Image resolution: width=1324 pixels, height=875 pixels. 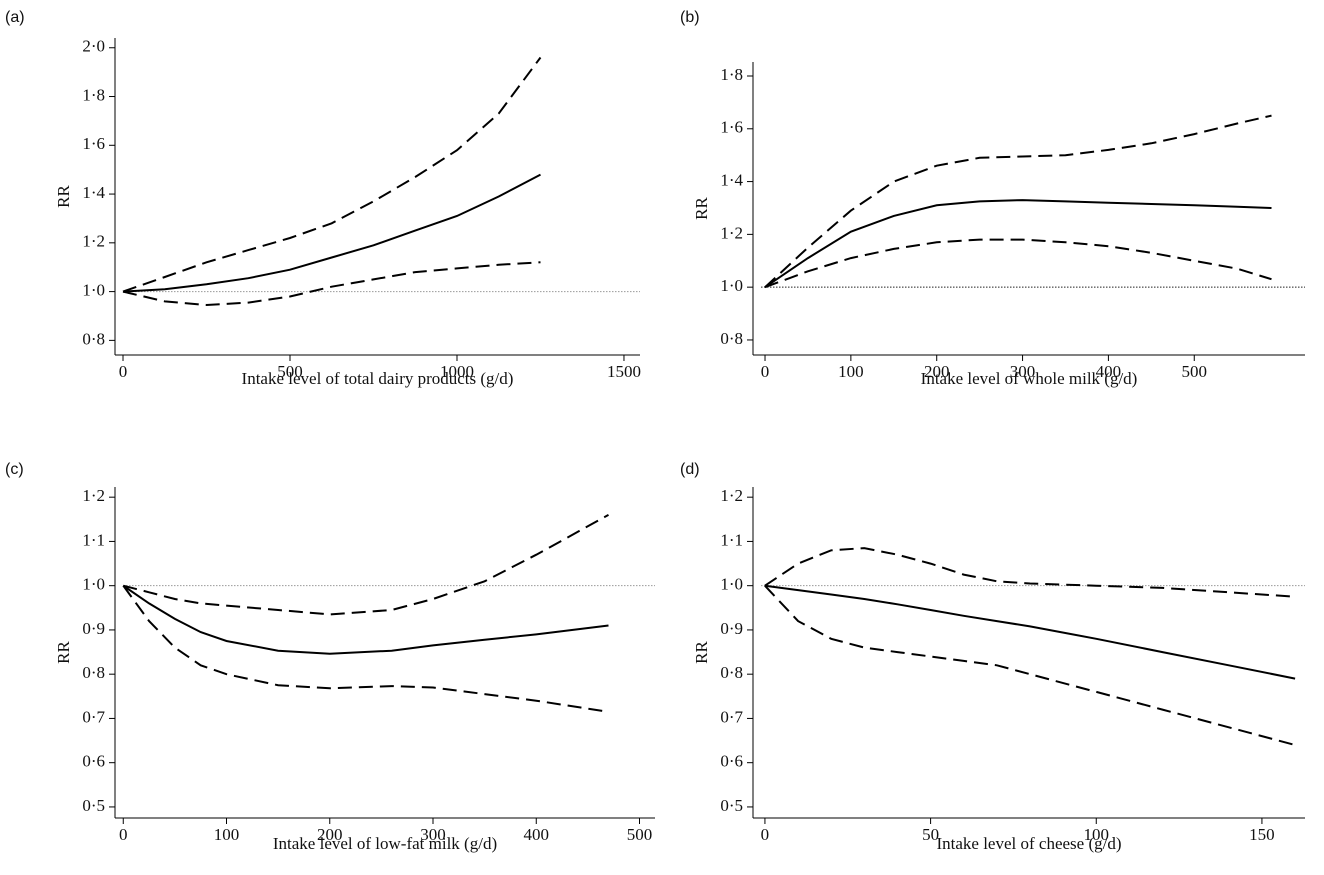 I want to click on x-axis-label: Intake level of whole milk (g/d), so click(x=1029, y=378).